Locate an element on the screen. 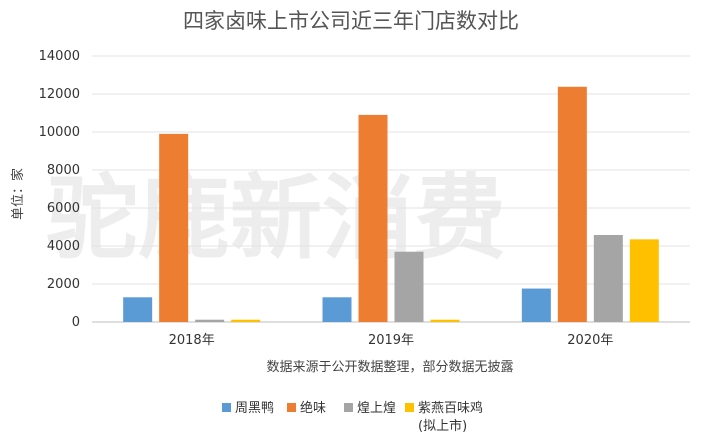 This screenshot has width=702, height=444. x-category-label: 2019年 is located at coordinates (391, 340).